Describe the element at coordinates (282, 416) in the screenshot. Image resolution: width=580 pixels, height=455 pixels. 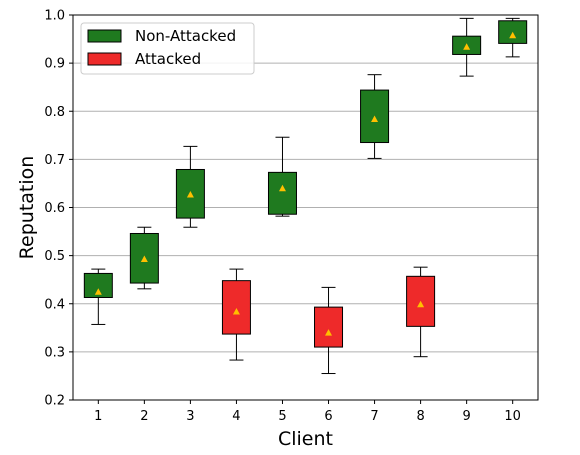
I see `x-tick-label: 5` at that location.